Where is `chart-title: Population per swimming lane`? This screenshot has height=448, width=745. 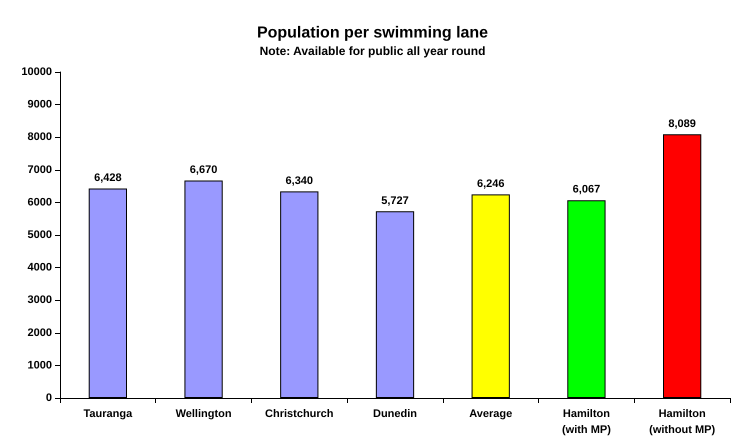 chart-title: Population per swimming lane is located at coordinates (372, 33).